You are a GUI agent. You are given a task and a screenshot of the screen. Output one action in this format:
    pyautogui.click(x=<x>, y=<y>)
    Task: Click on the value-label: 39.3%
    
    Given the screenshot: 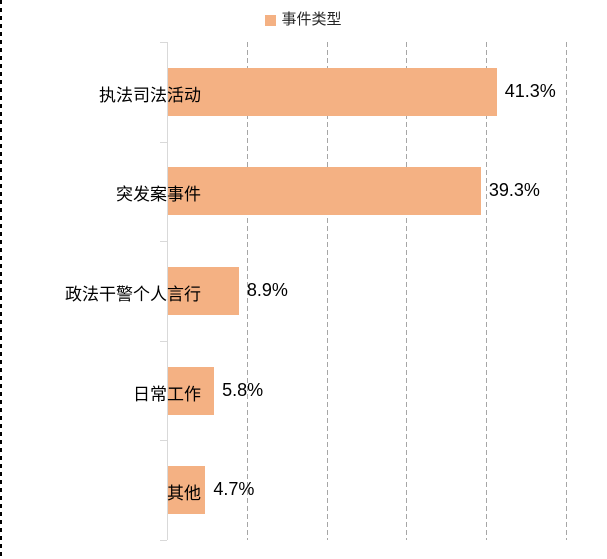 What is the action you would take?
    pyautogui.click(x=514, y=190)
    